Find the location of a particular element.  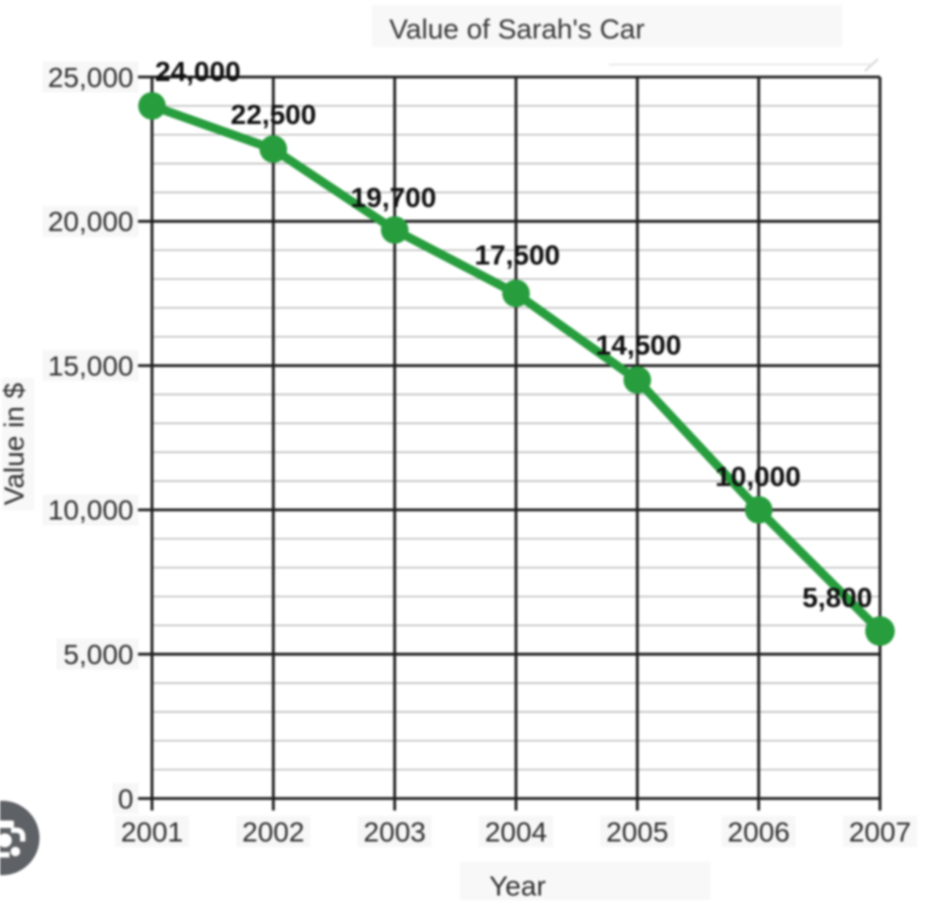

svg-text: 17,500 is located at coordinates (517, 255).